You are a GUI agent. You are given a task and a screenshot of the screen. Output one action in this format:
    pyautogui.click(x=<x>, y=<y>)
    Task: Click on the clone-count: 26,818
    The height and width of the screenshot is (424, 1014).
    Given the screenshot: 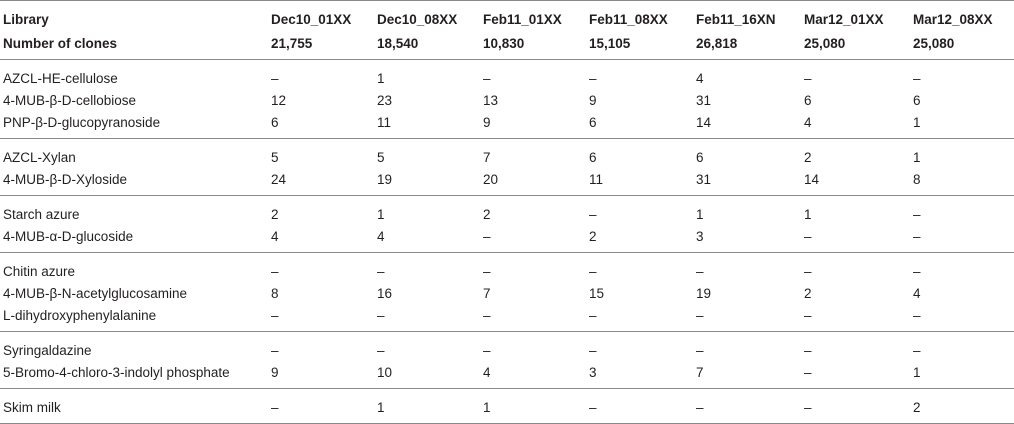 What is the action you would take?
    pyautogui.click(x=717, y=43)
    